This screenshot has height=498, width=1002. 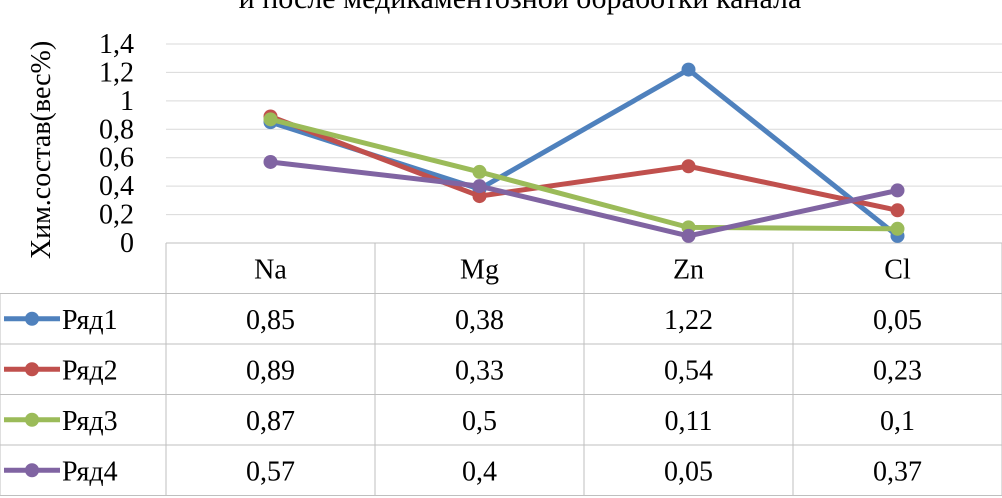 What do you see at coordinates (688, 320) in the screenshot?
I see `table-cell-value: 1,22` at bounding box center [688, 320].